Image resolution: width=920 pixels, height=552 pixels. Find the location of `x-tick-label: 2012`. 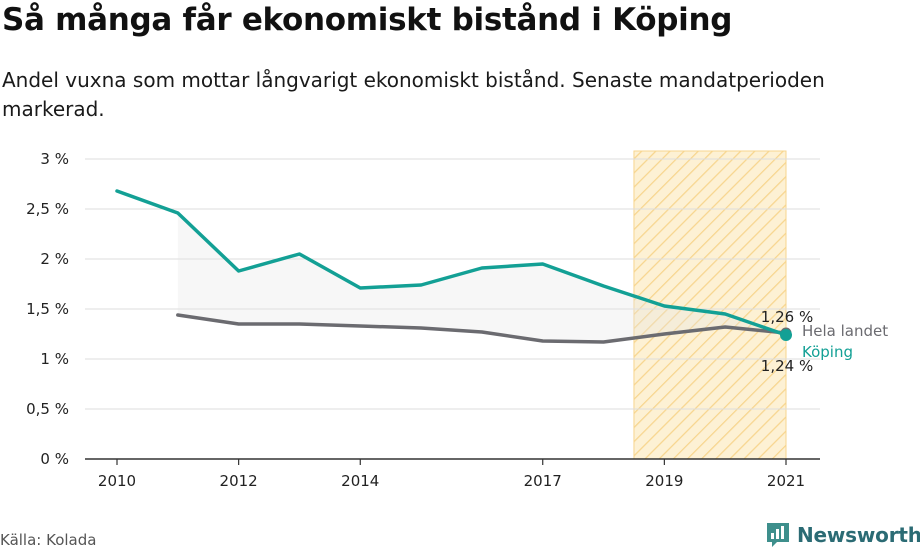

x-tick-label: 2012 is located at coordinates (239, 481).